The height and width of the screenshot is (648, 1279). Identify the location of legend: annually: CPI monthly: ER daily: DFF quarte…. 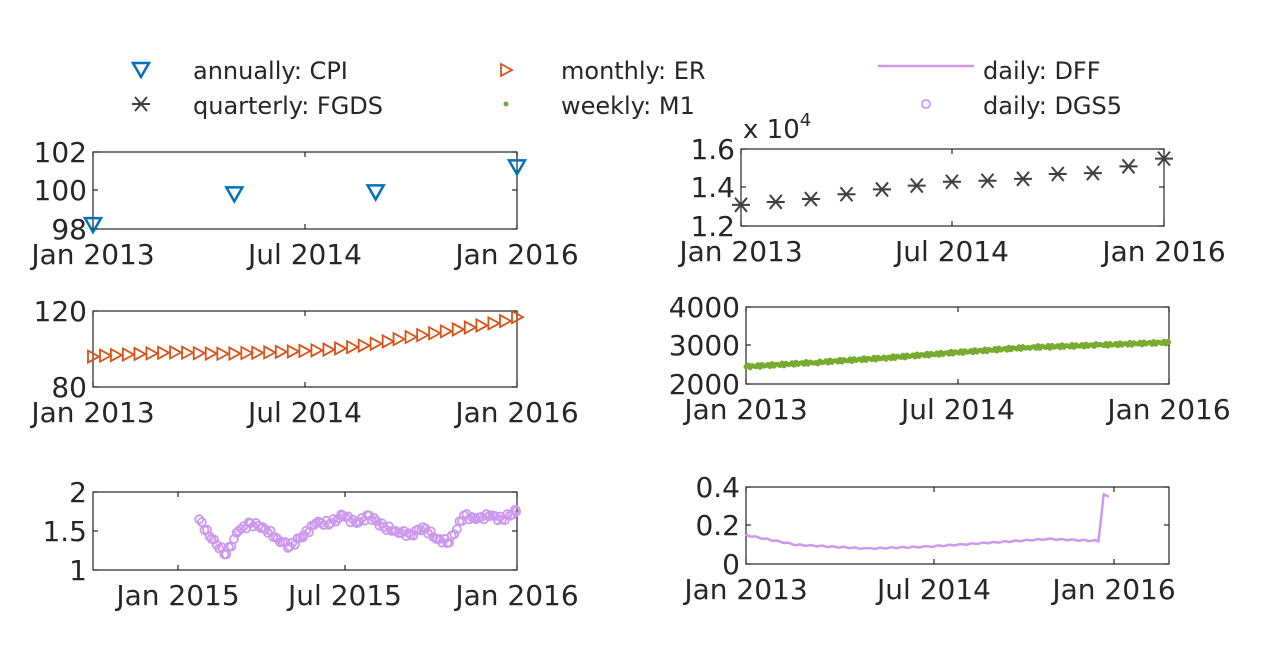
(626, 88).